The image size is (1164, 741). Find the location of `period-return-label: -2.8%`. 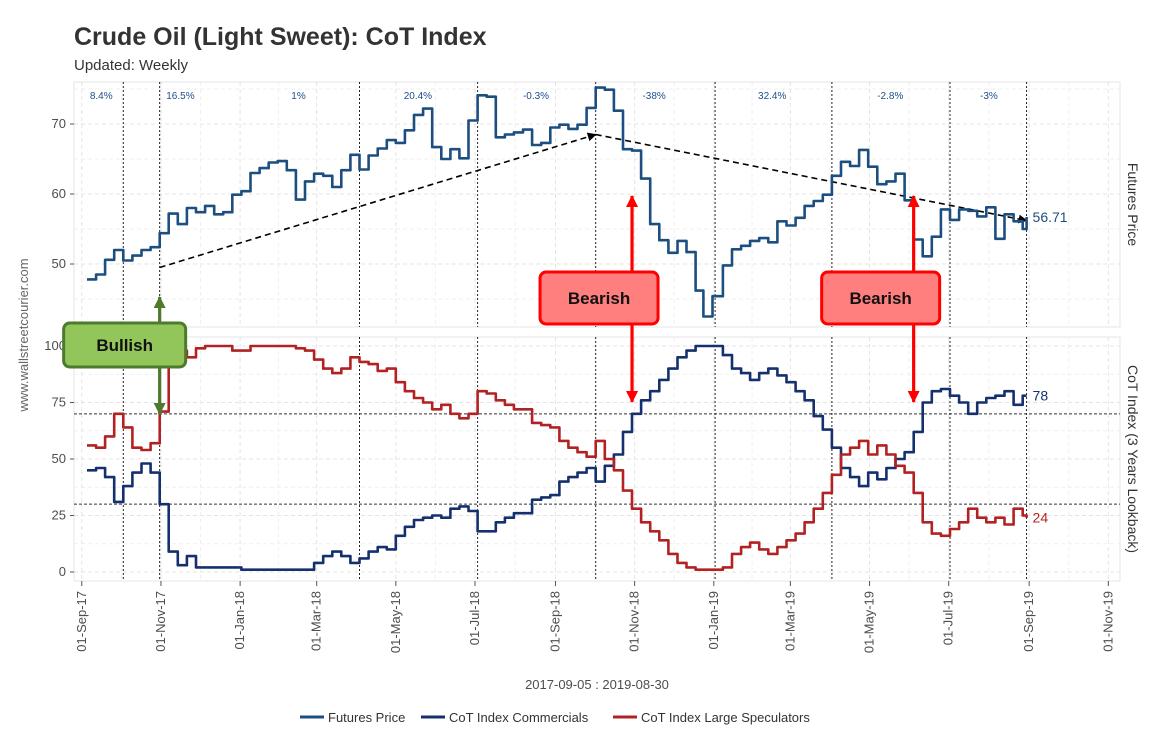

period-return-label: -2.8% is located at coordinates (890, 96).